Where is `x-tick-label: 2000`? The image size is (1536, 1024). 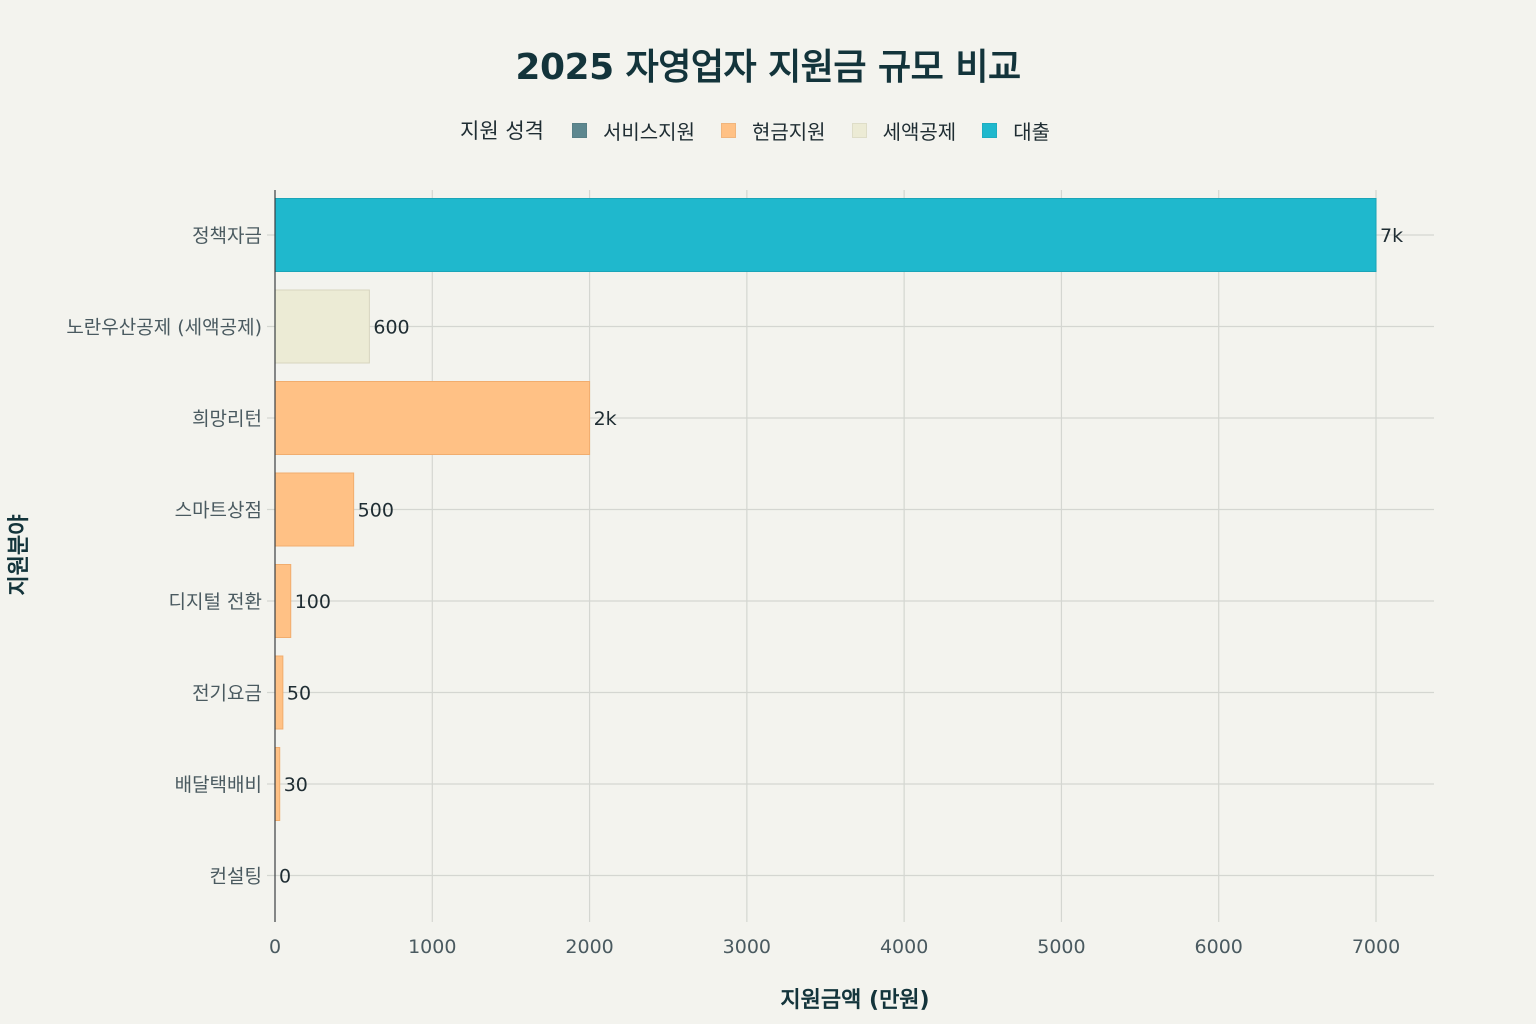
x-tick-label: 2000 is located at coordinates (589, 947).